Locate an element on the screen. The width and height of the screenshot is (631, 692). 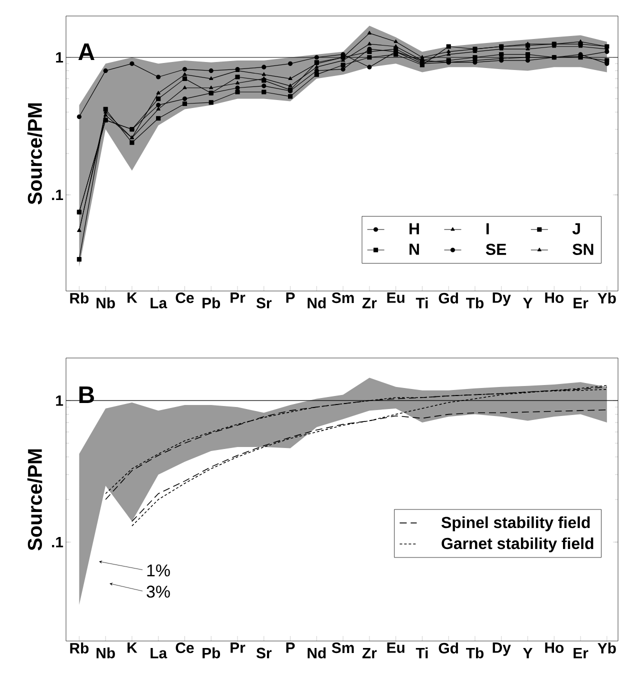
text: A is located at coordinates (86, 52).